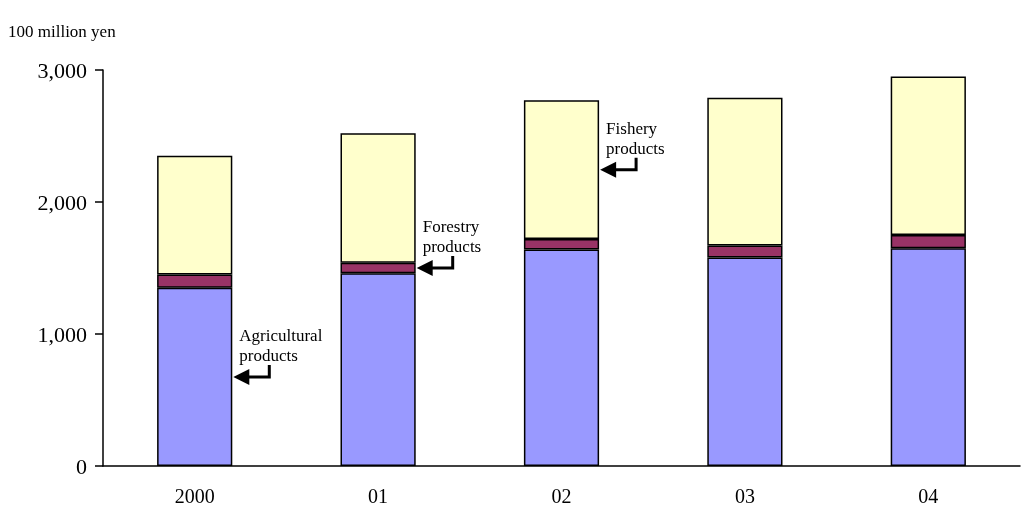 This screenshot has width=1032, height=521. I want to click on x-tick-label: 02, so click(561, 496).